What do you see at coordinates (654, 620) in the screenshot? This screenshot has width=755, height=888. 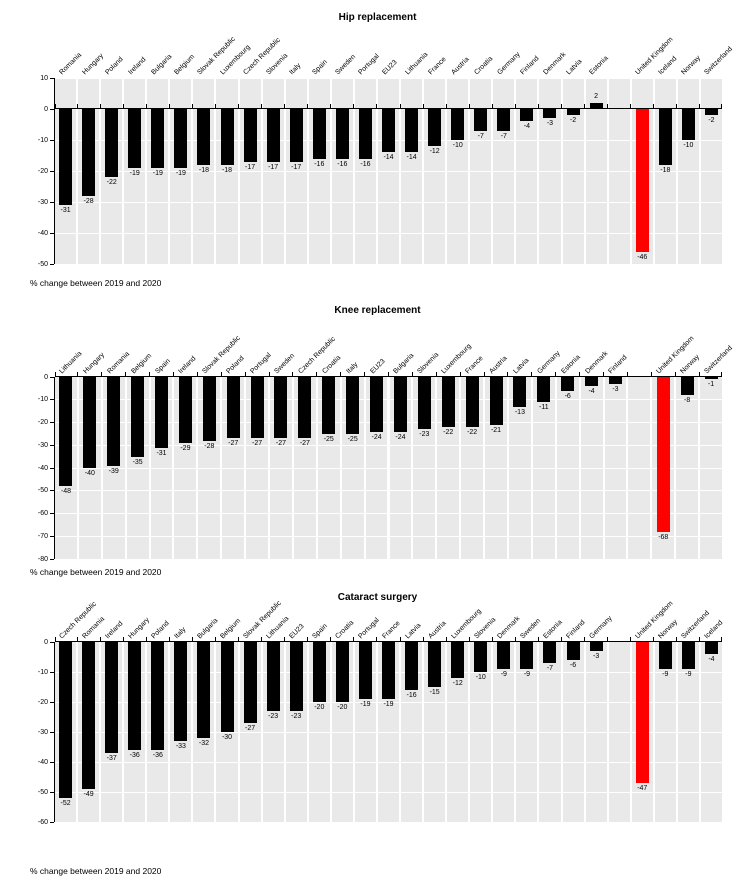 I see `category-label: United Kingdom` at bounding box center [654, 620].